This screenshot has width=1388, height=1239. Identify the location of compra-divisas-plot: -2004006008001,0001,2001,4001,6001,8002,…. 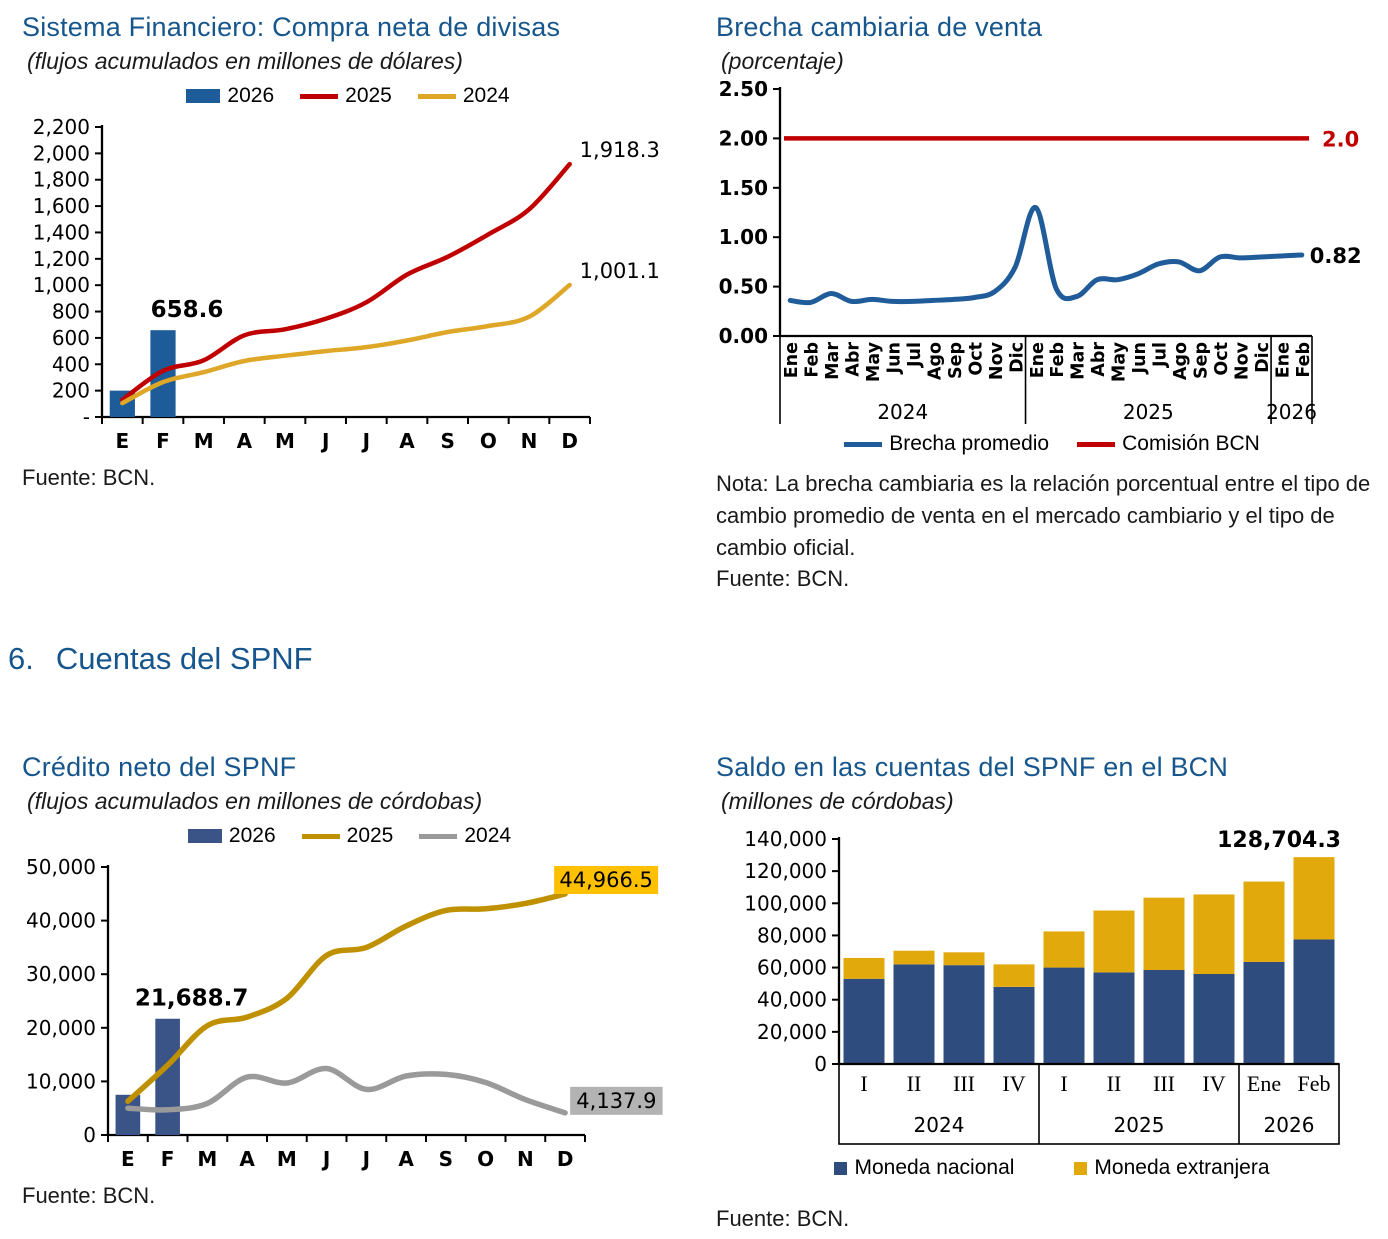
(346, 284).